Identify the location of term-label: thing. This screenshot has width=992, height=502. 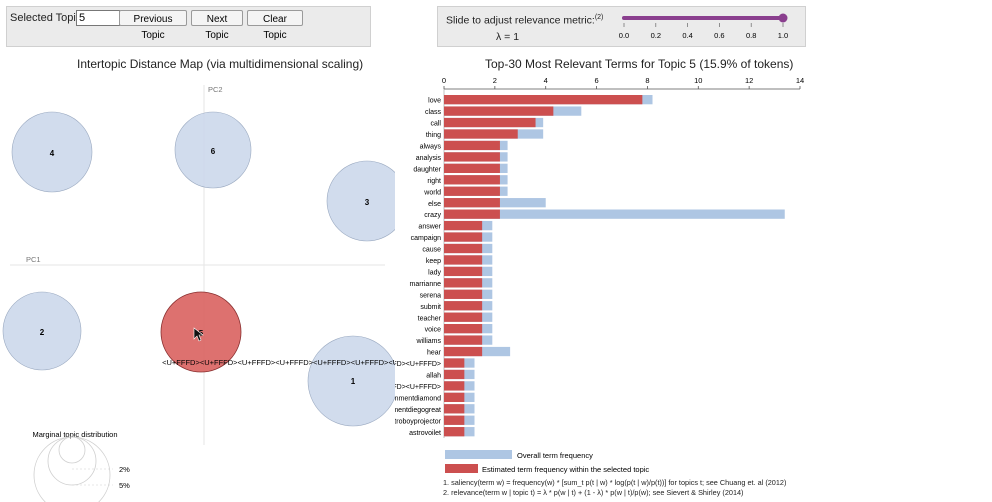
(433, 135).